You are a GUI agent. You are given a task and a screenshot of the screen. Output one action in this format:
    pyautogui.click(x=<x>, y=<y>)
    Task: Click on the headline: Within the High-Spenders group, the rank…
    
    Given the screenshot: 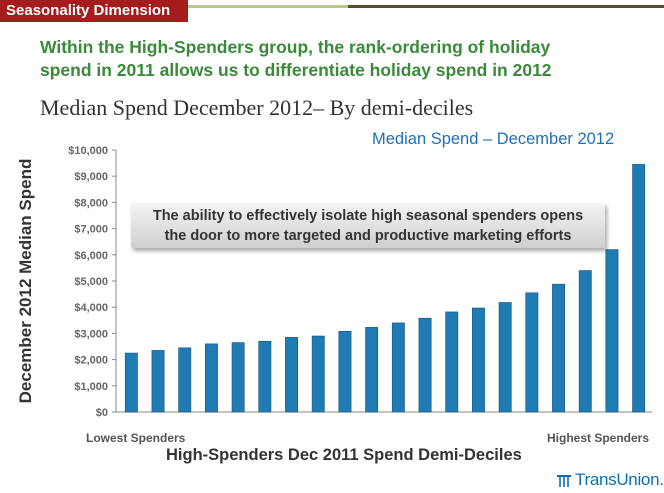 What is the action you would take?
    pyautogui.click(x=340, y=59)
    